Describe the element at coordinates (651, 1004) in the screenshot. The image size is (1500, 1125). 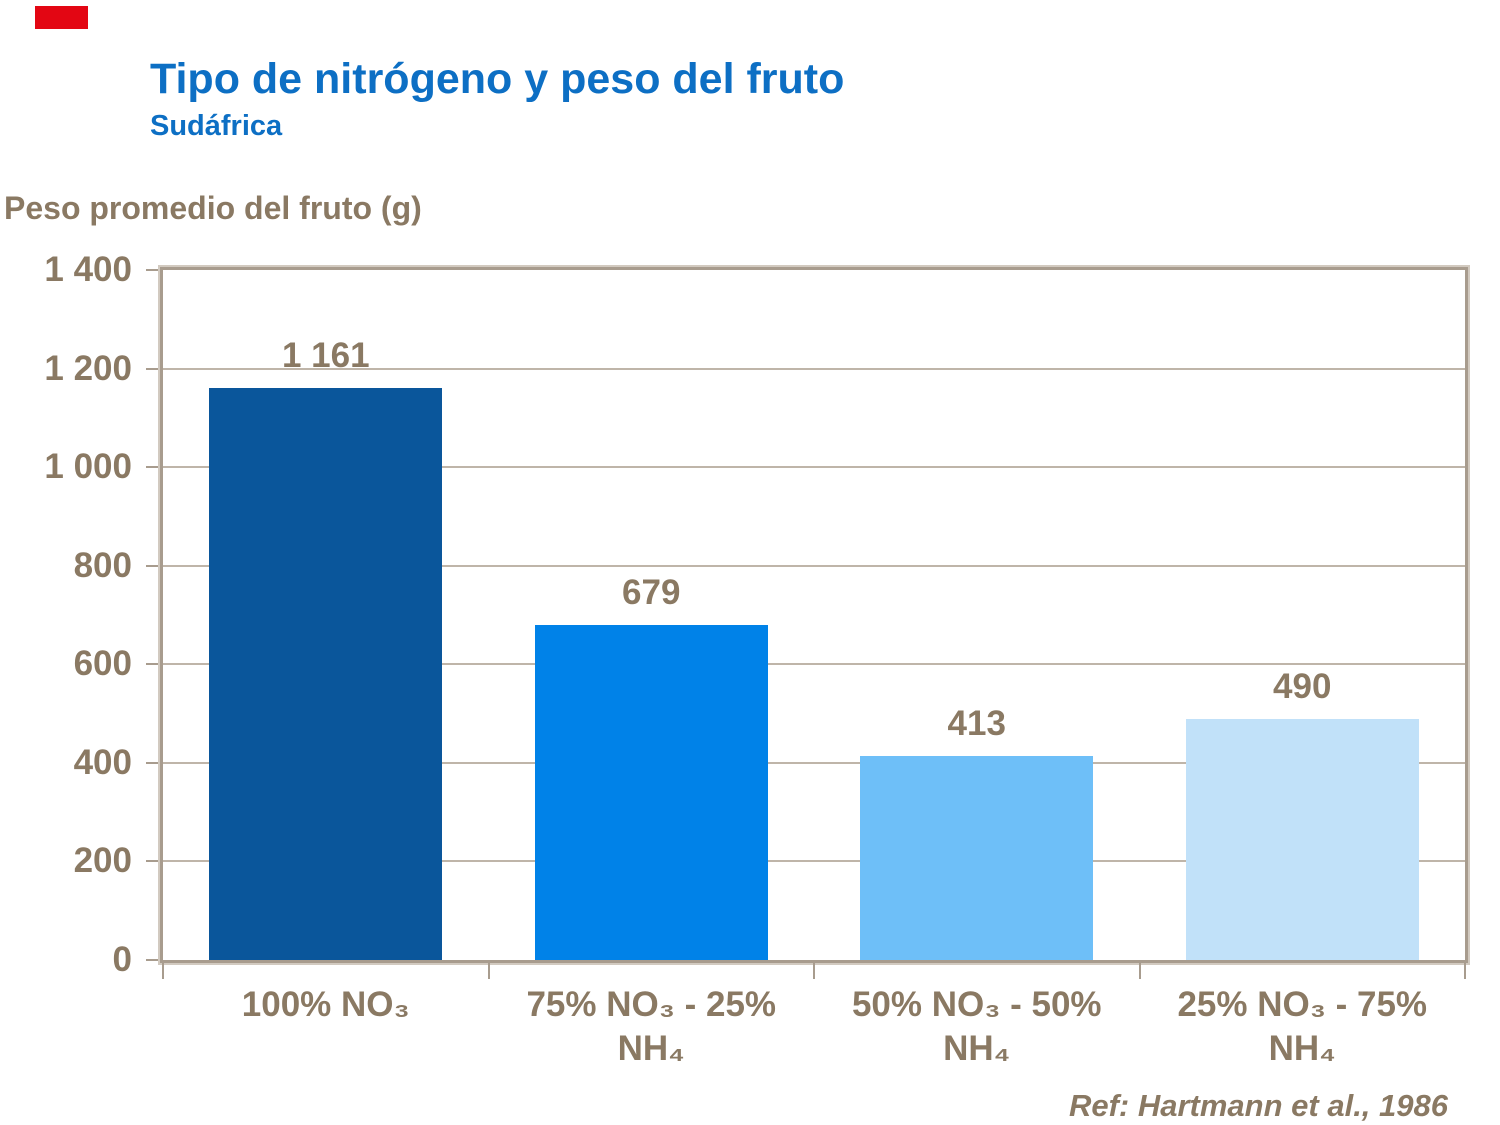
I see `category-label-line: 75% NO₃ - 25%` at that location.